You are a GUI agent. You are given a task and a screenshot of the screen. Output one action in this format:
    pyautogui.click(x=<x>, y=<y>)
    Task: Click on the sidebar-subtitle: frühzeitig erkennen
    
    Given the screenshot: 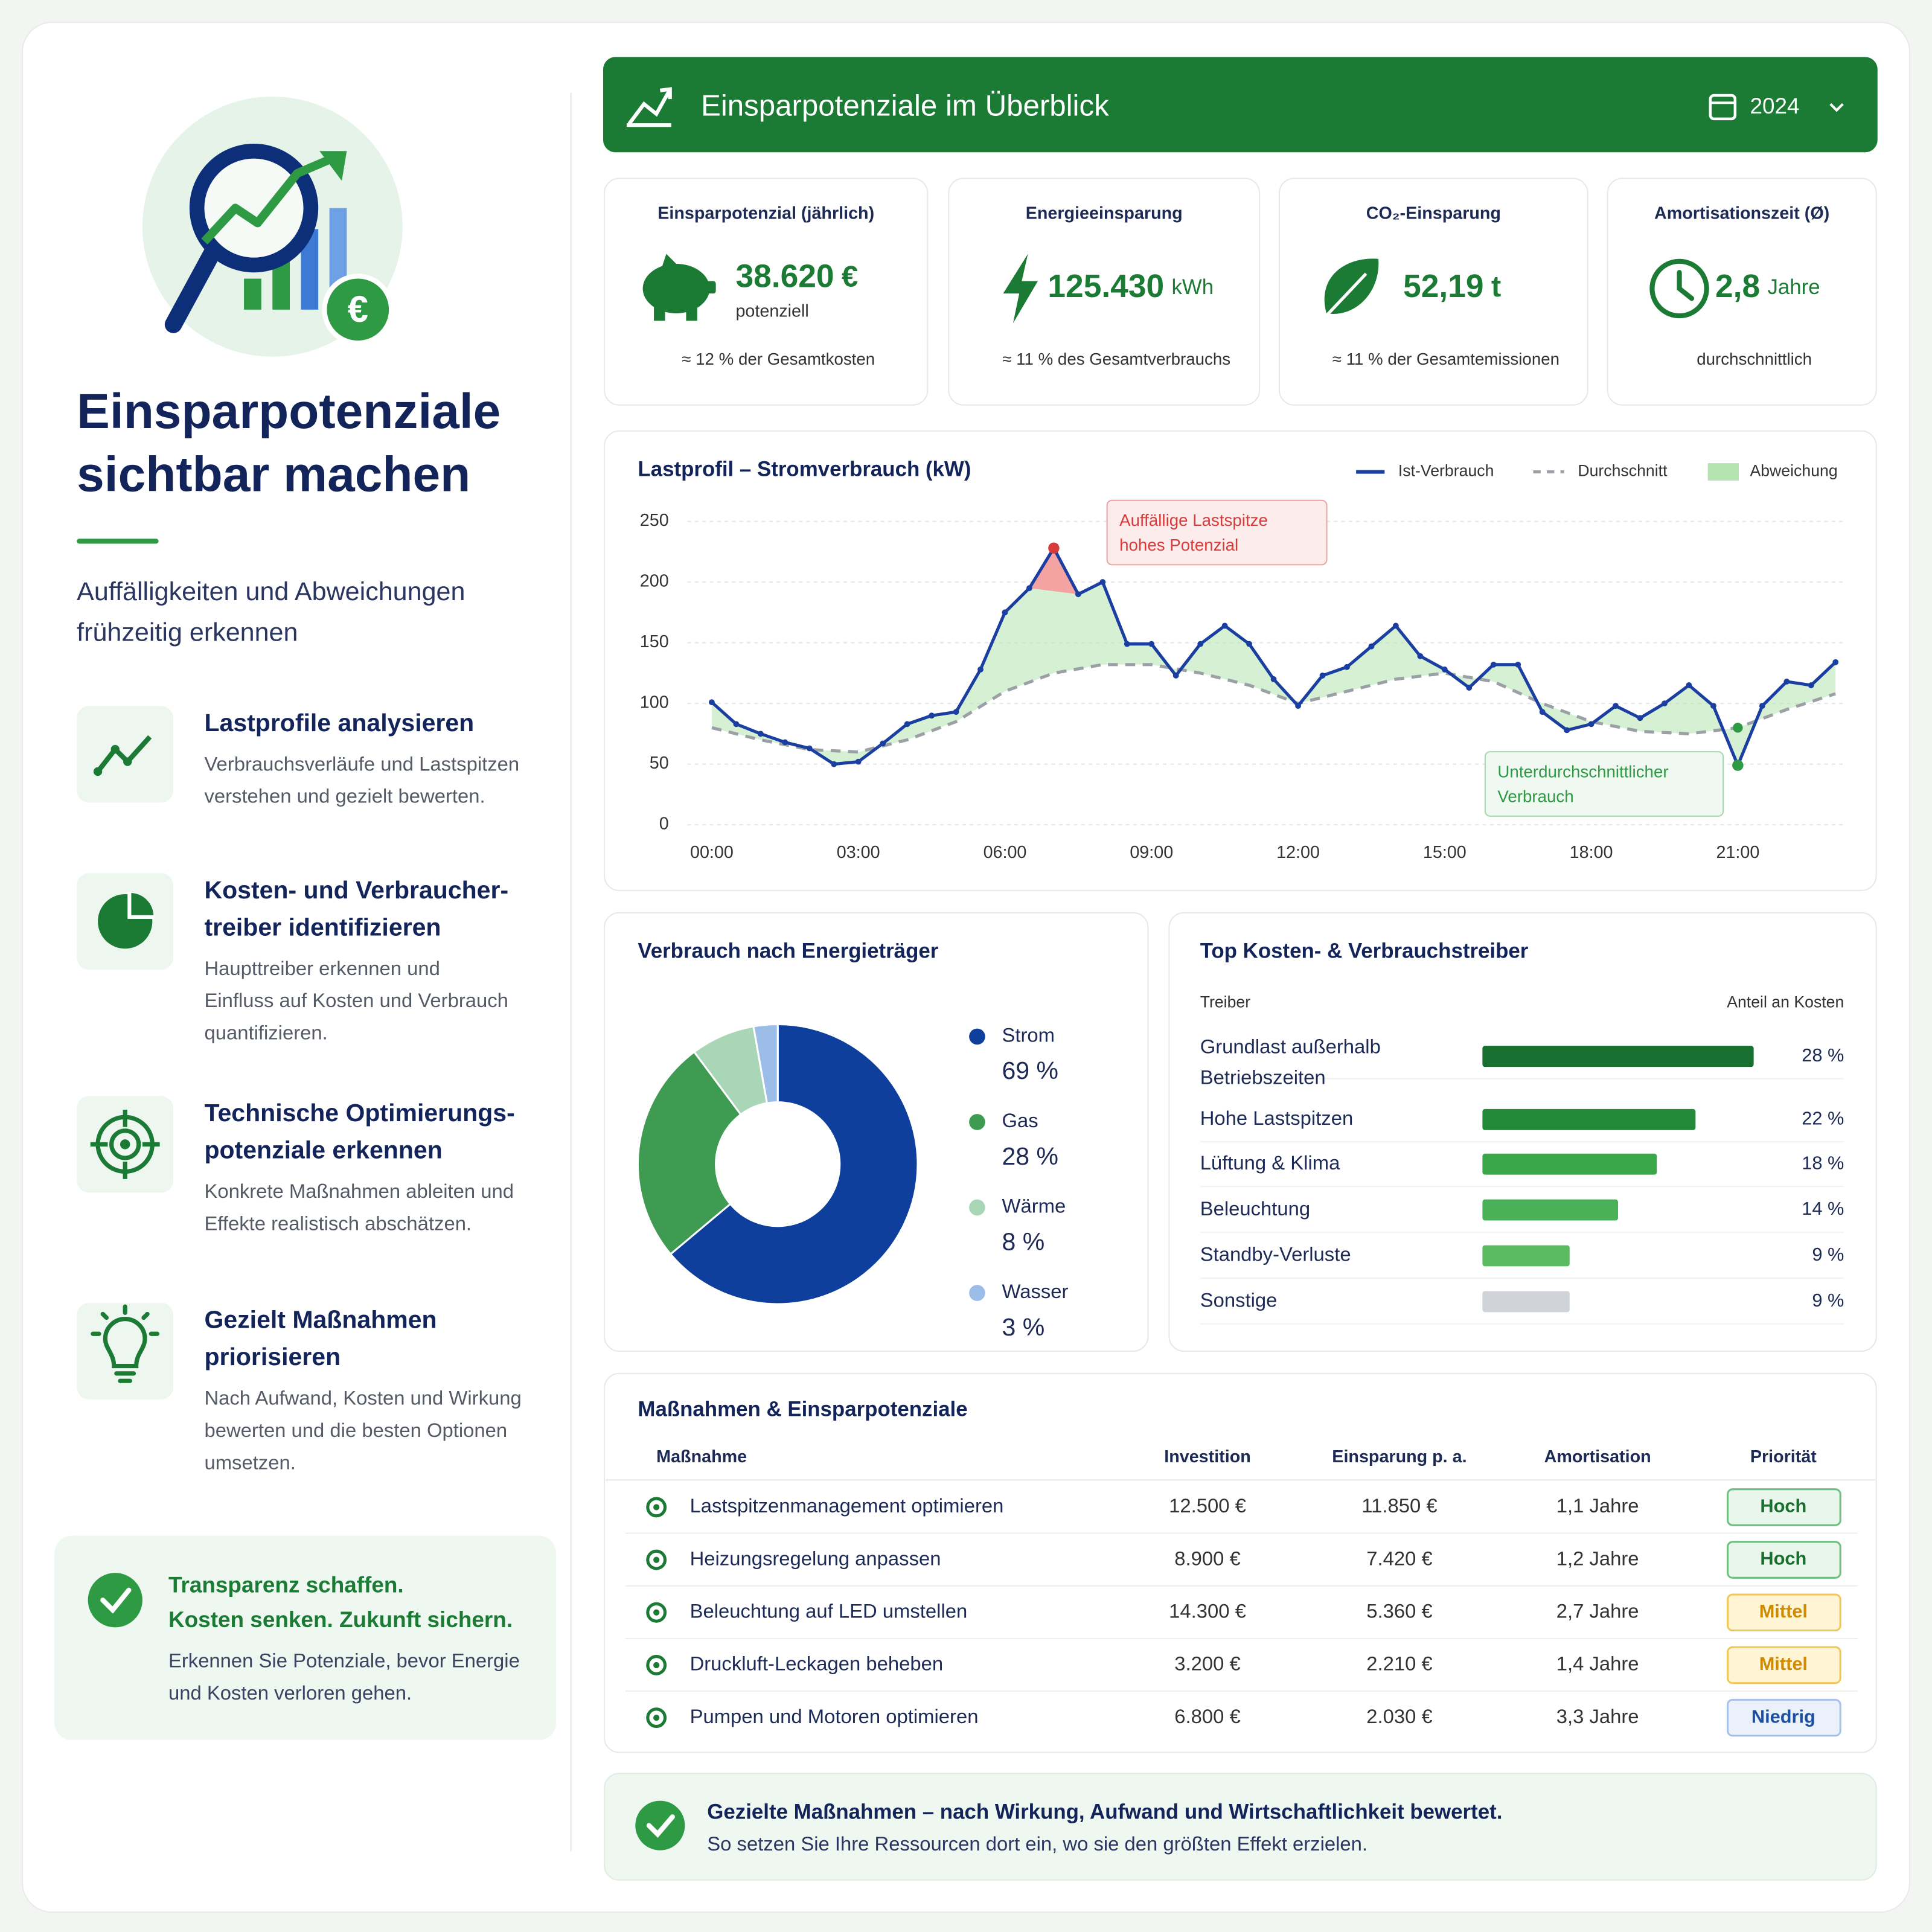 What is the action you would take?
    pyautogui.click(x=187, y=633)
    